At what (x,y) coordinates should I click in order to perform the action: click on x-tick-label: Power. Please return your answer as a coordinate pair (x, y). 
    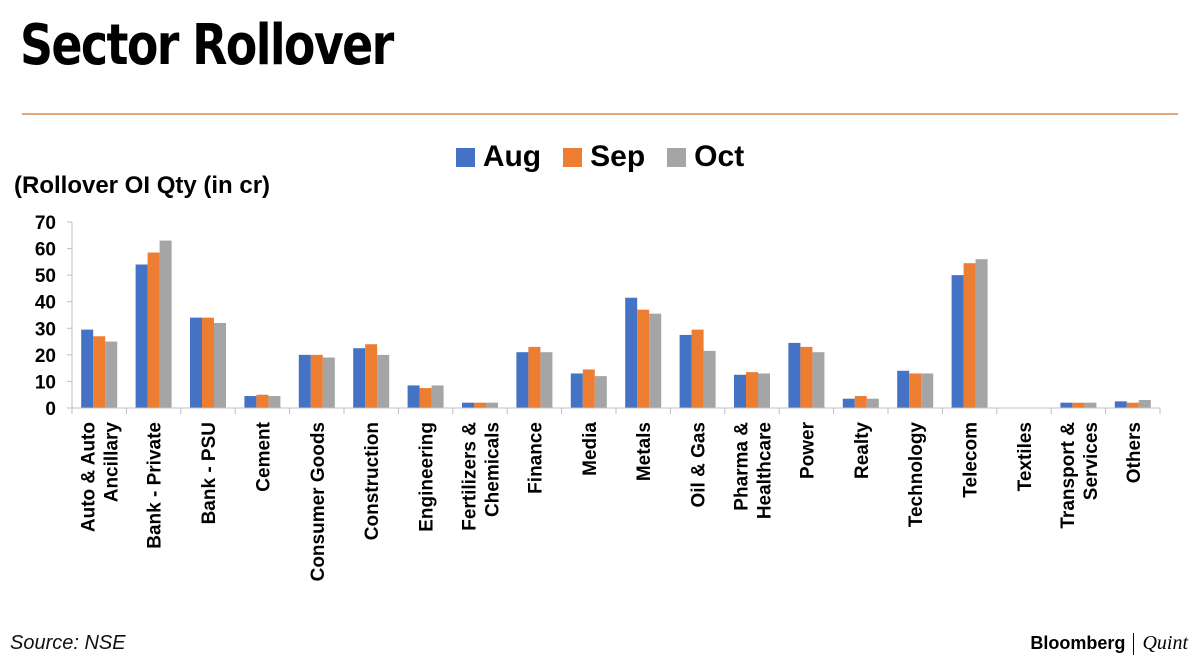
    Looking at the image, I should click on (807, 450).